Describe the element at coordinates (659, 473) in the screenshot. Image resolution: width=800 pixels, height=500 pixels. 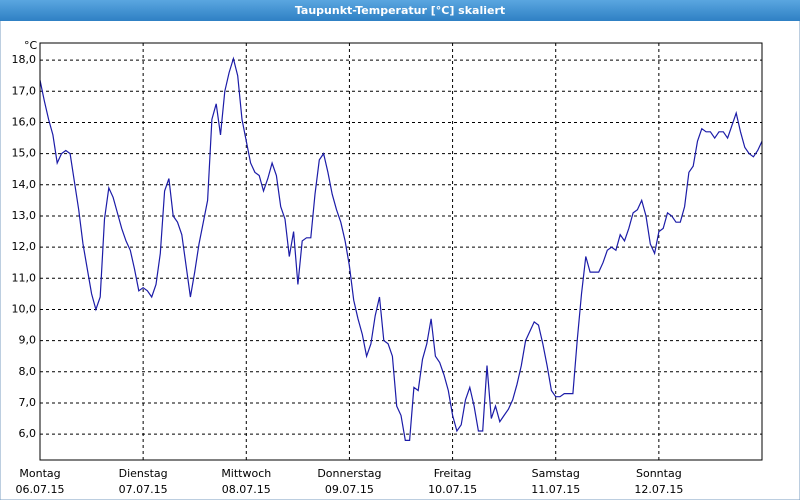
I see `x-tick-label: Sonntag` at that location.